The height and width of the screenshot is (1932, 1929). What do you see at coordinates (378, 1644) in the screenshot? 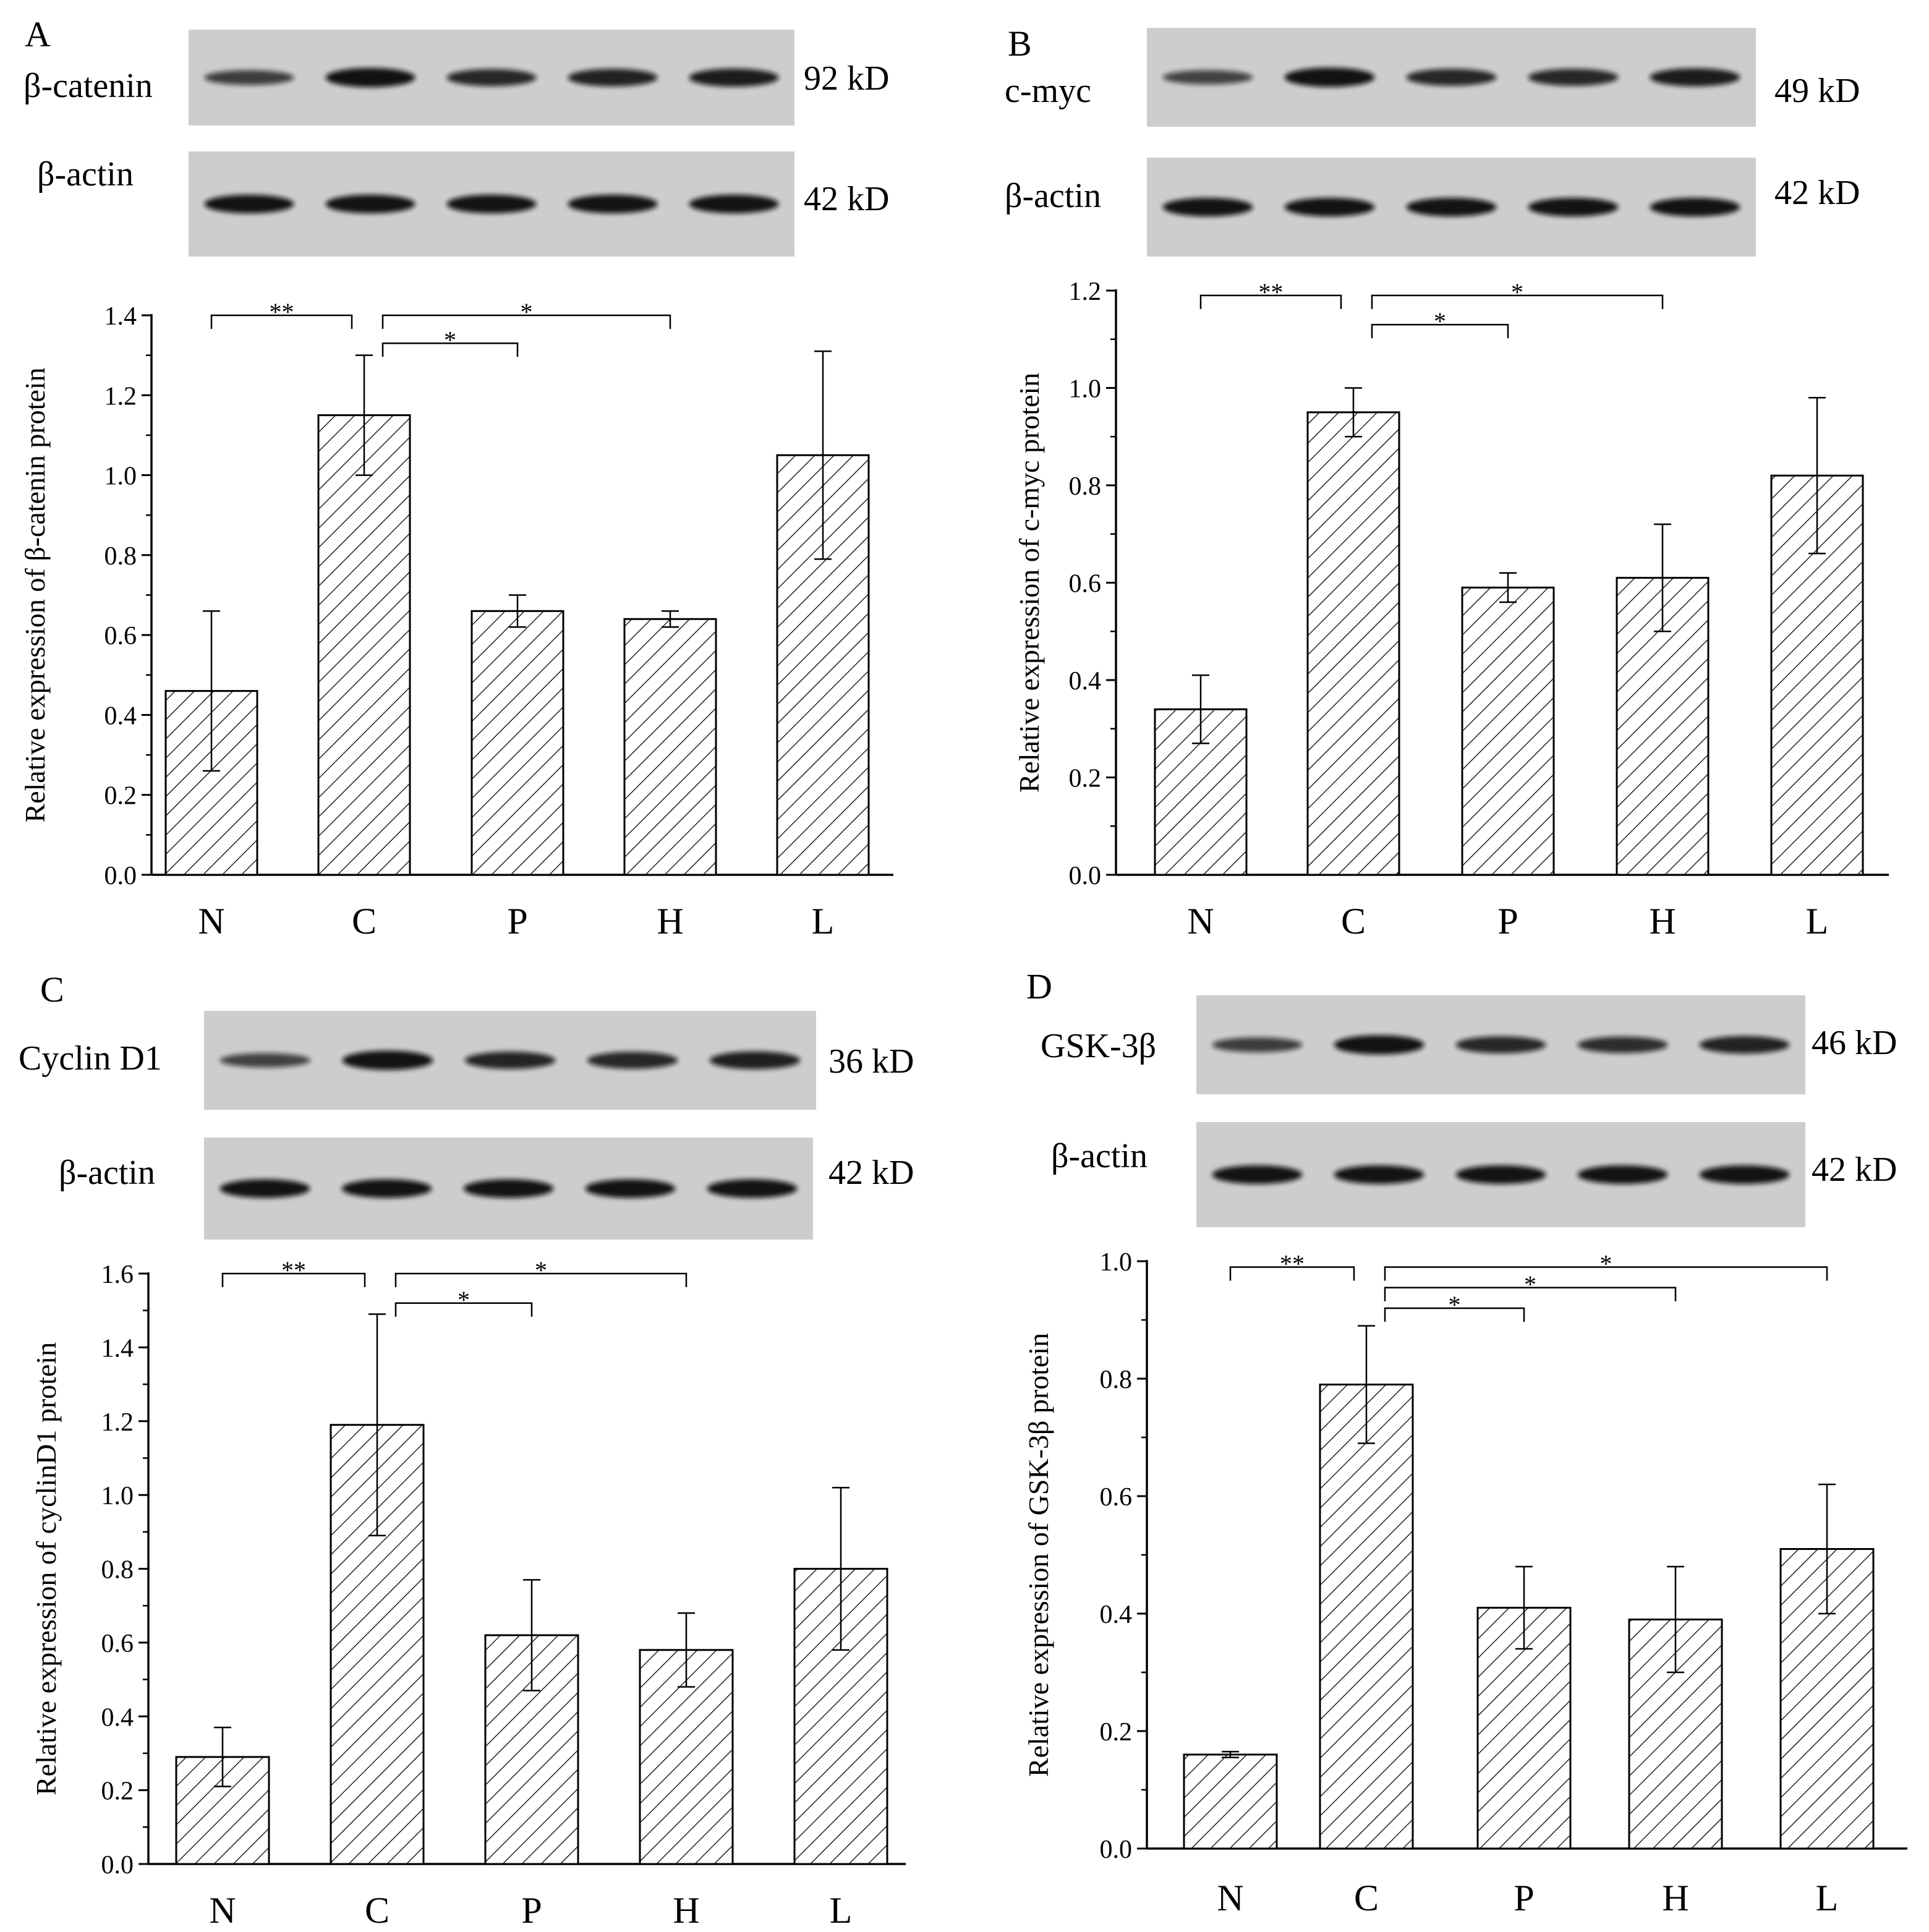
I see `bar-C` at bounding box center [378, 1644].